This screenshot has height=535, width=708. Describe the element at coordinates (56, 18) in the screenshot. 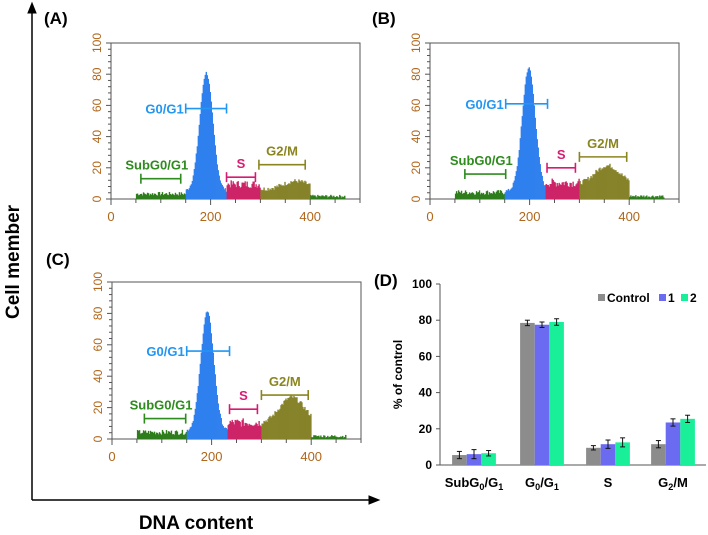

I see `panel-label: (A)` at that location.